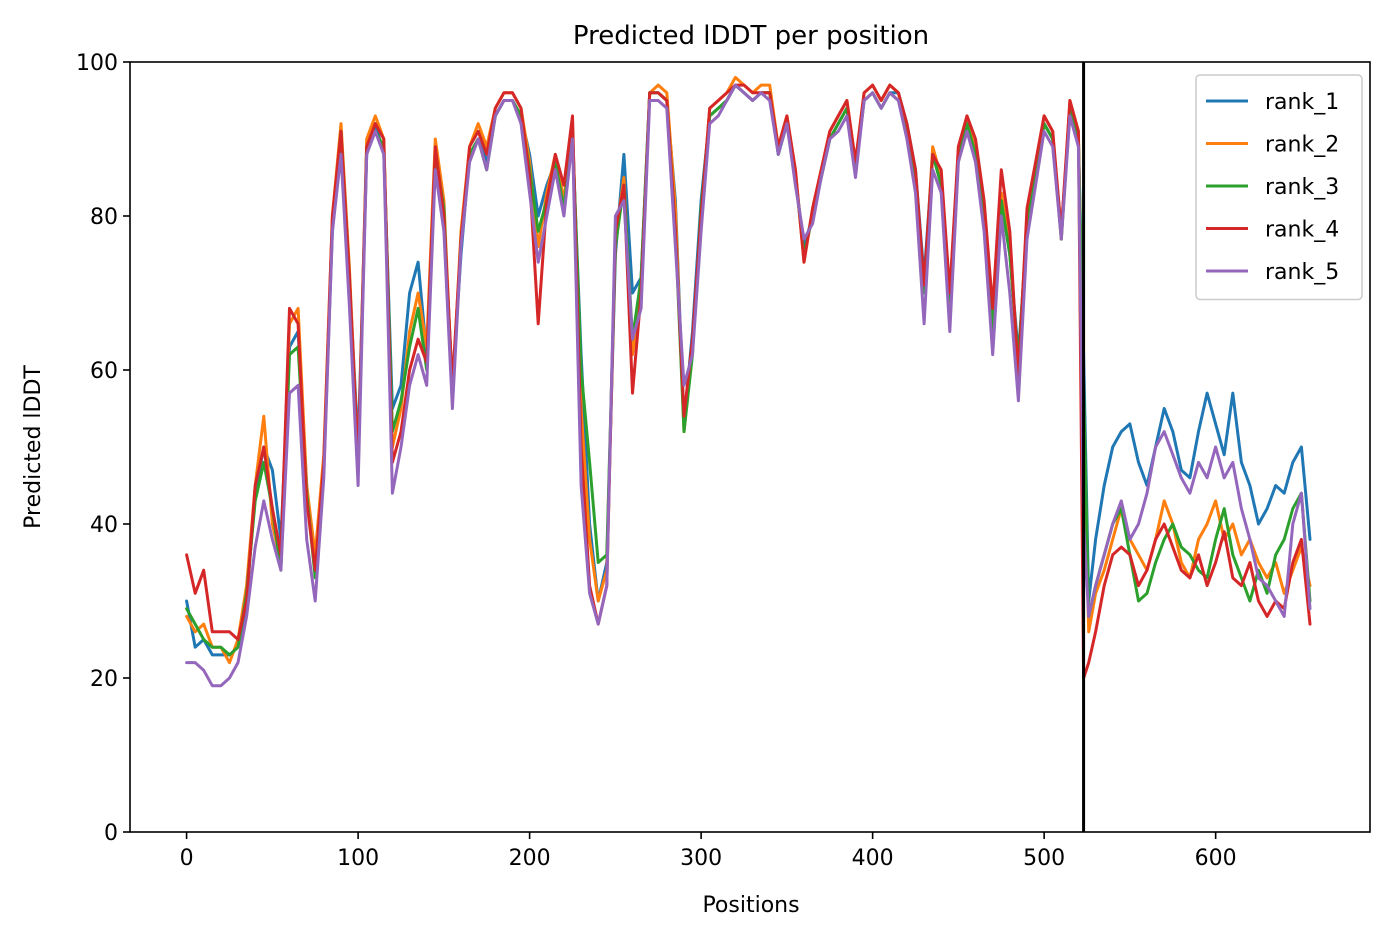 Image resolution: width=1391 pixels, height=939 pixels. Describe the element at coordinates (873, 858) in the screenshot. I see `x-tick-label: 400` at that location.